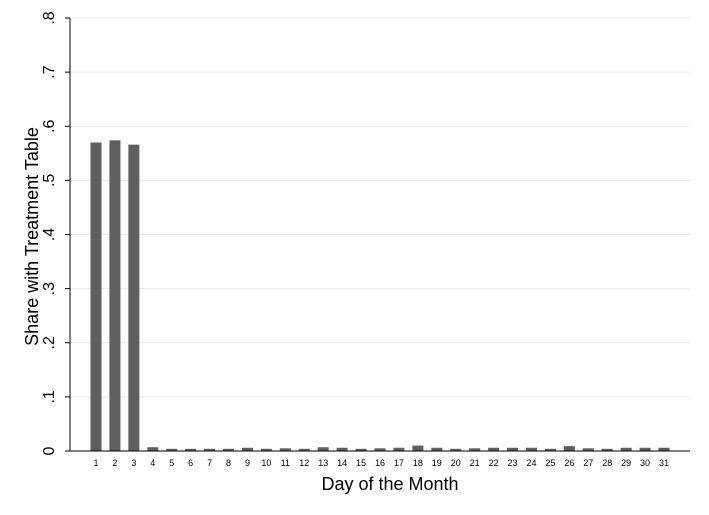 The height and width of the screenshot is (515, 709). Describe the element at coordinates (133, 463) in the screenshot. I see `x-tick-label: 3` at that location.